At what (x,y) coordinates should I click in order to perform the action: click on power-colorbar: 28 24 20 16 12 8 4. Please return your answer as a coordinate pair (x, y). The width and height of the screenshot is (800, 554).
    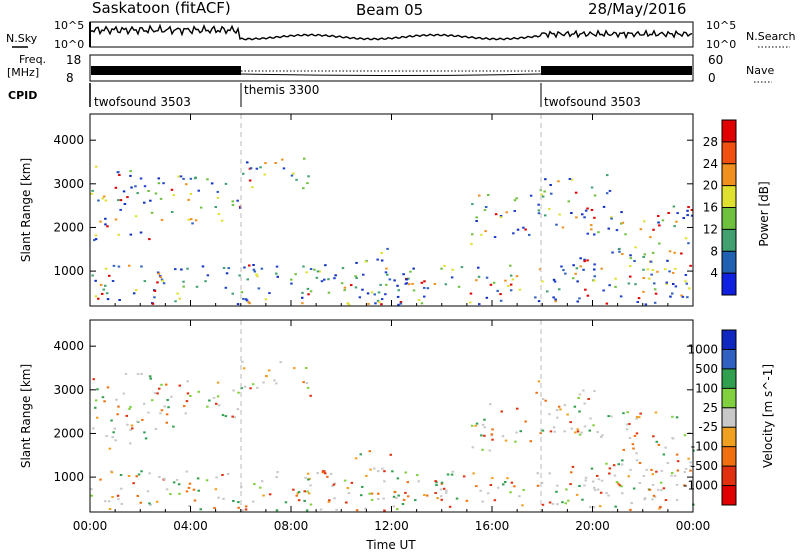
    Looking at the image, I should click on (720, 207).